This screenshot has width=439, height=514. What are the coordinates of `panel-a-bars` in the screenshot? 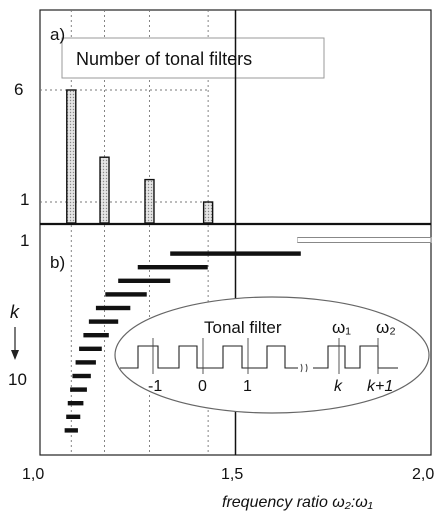 It's located at (140, 156).